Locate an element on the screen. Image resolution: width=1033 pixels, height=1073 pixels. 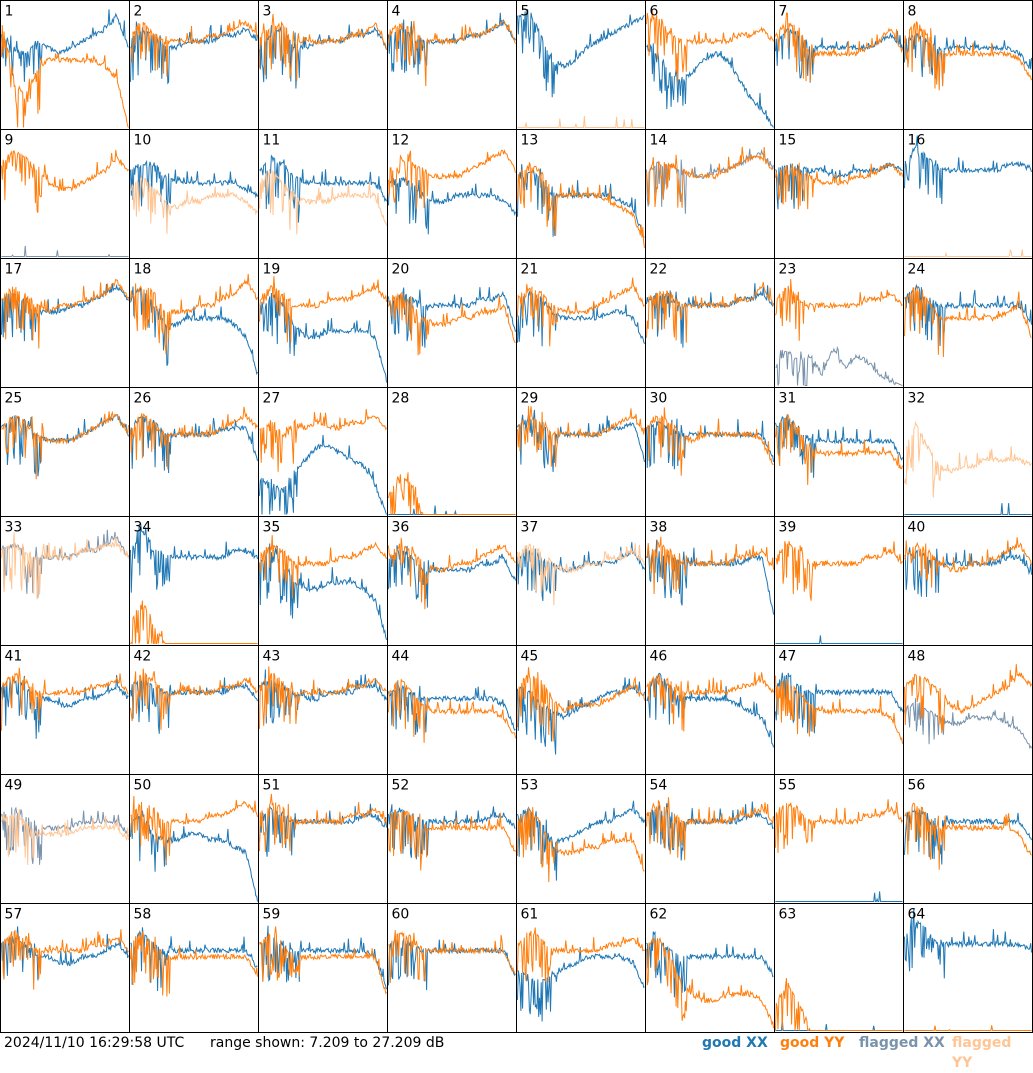
panel-48: 48 is located at coordinates (968, 710).